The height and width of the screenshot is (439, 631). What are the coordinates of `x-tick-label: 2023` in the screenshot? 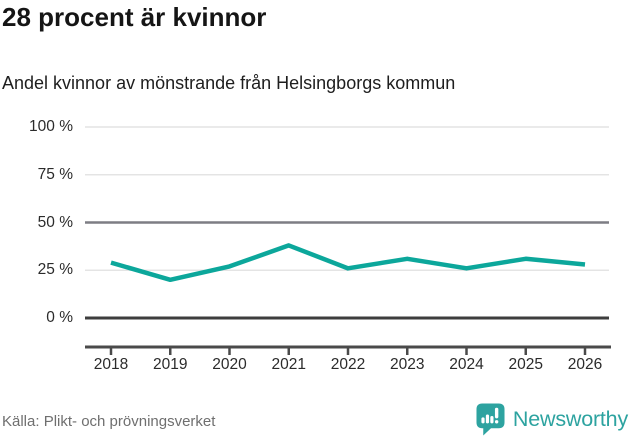 It's located at (407, 364).